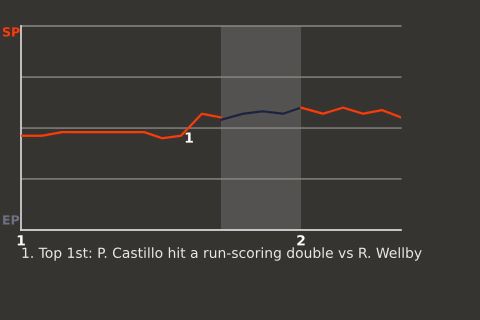  Describe the element at coordinates (301, 240) in the screenshot. I see `x-tick-label: 2` at that location.